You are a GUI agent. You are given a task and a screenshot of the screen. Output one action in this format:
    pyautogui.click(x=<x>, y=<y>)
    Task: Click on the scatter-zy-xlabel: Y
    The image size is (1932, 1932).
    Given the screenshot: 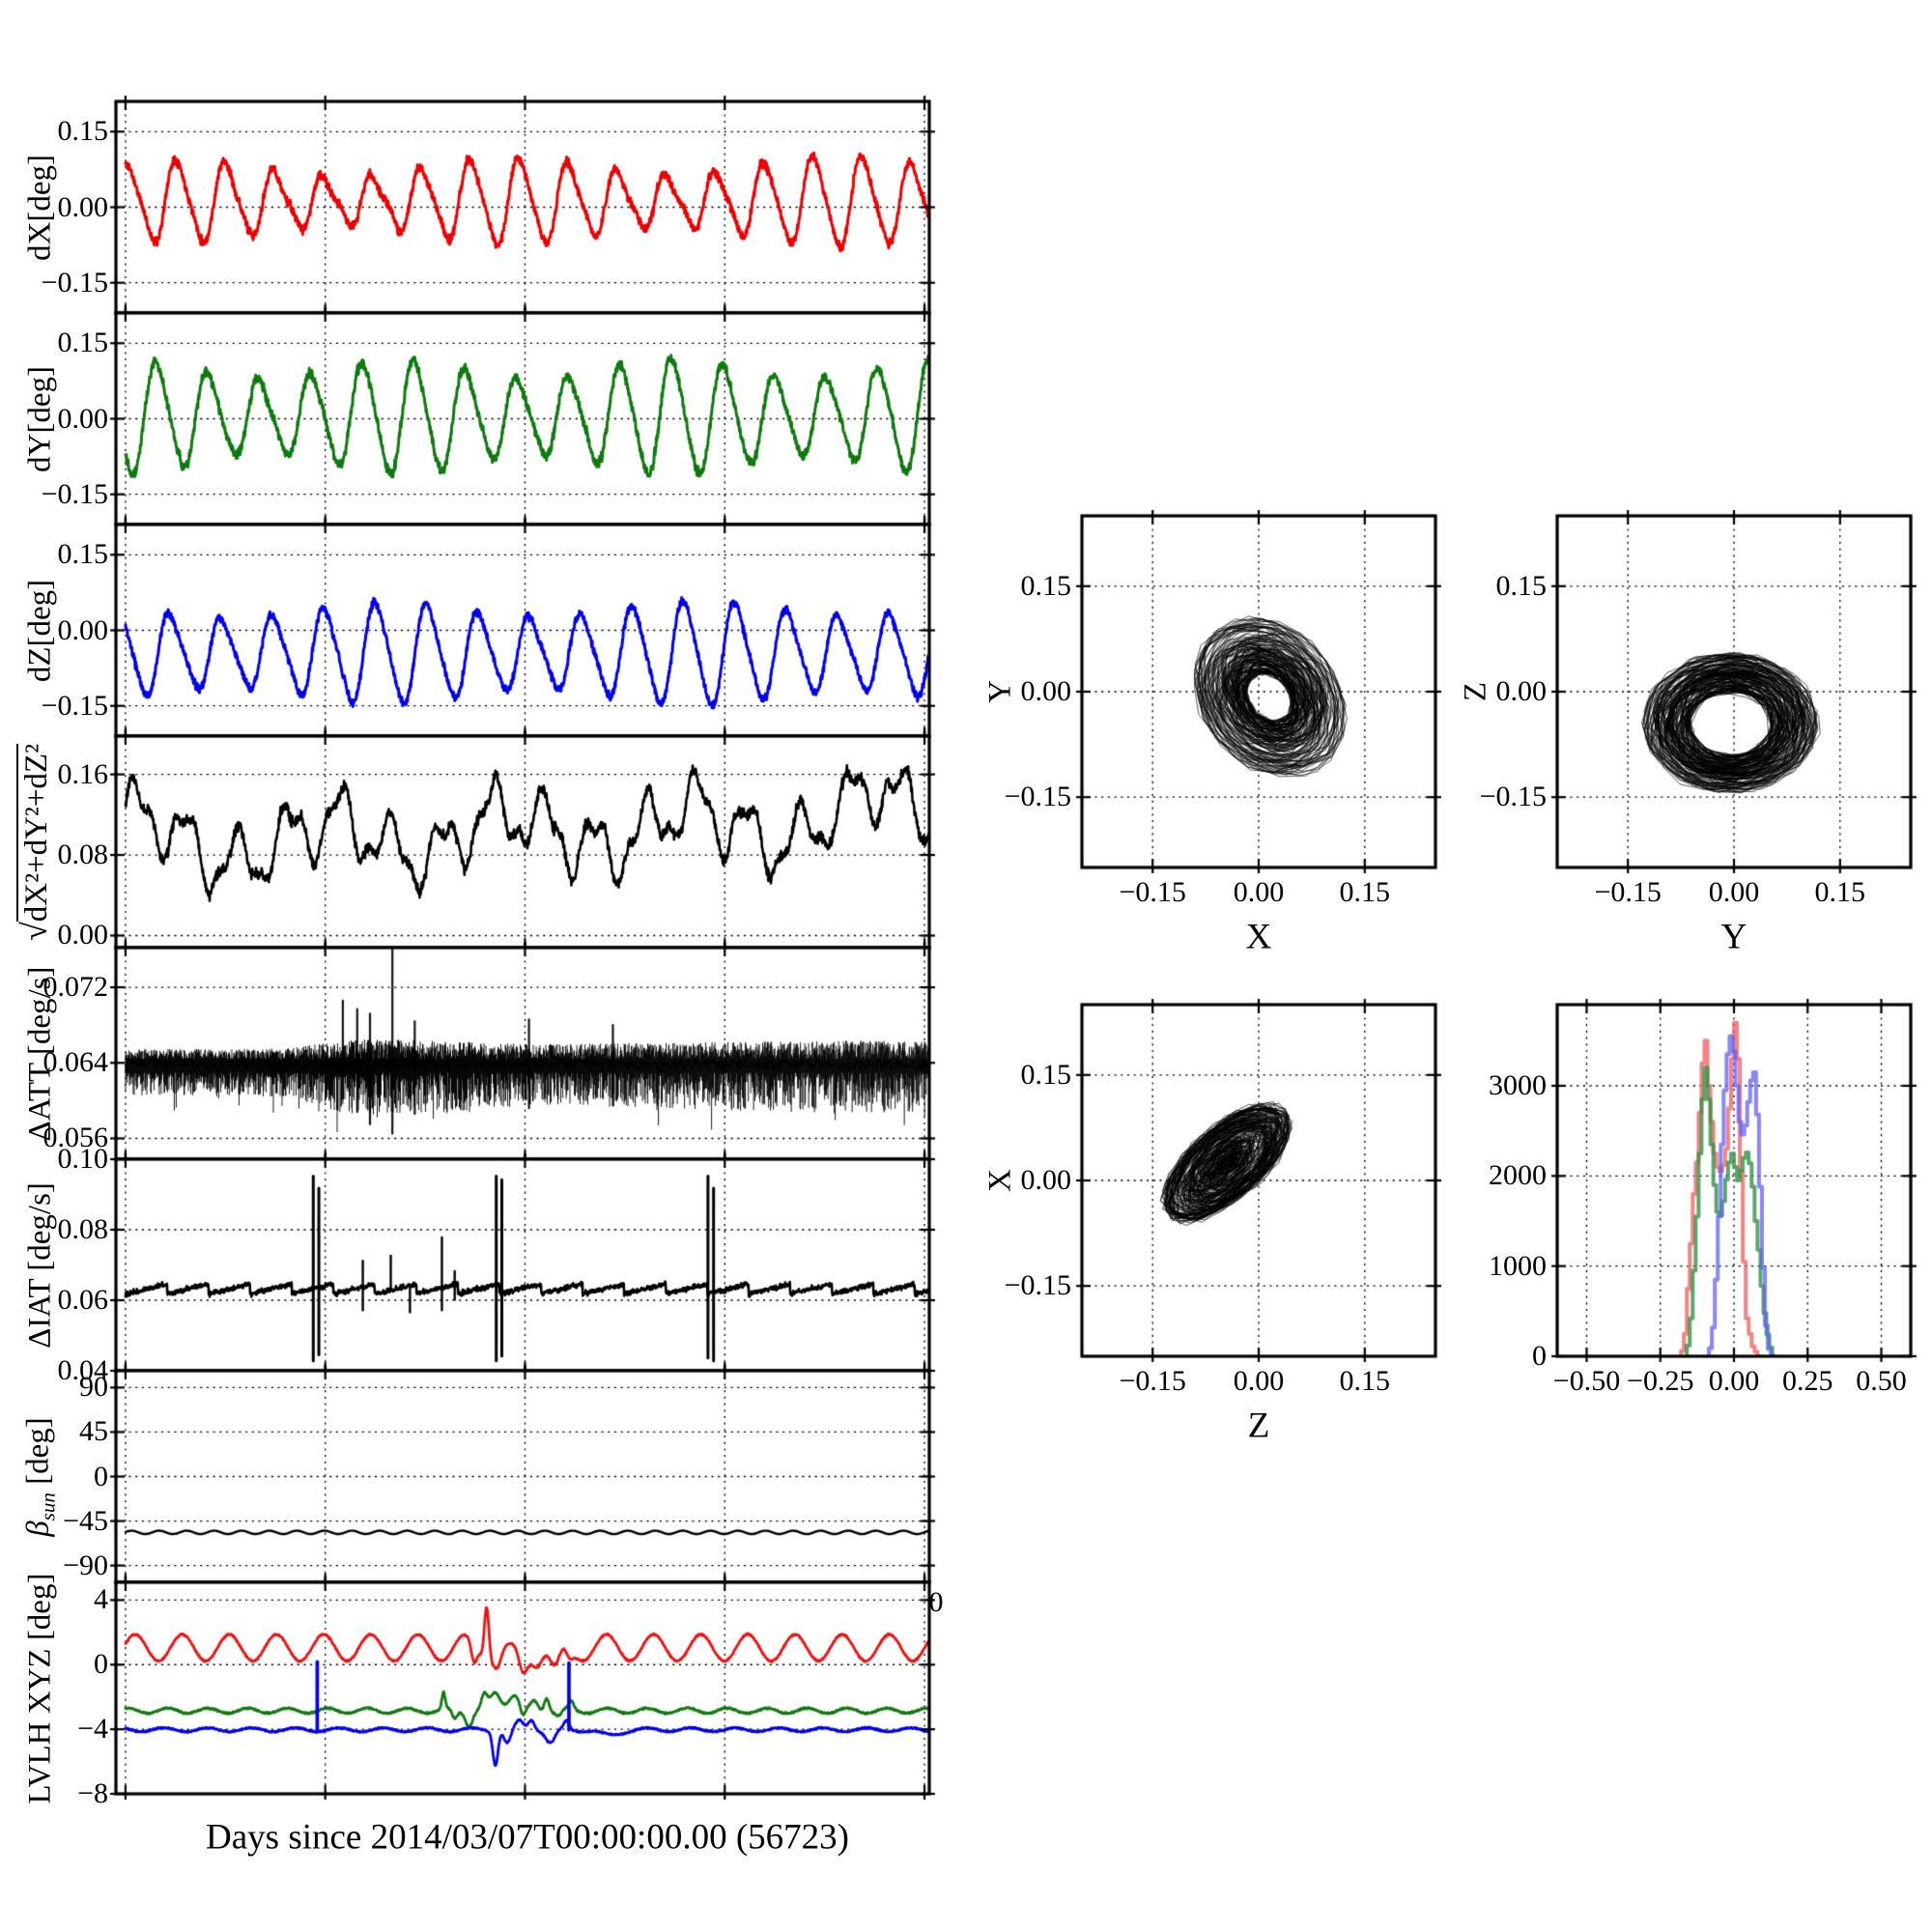 What is the action you would take?
    pyautogui.click(x=1733, y=937)
    